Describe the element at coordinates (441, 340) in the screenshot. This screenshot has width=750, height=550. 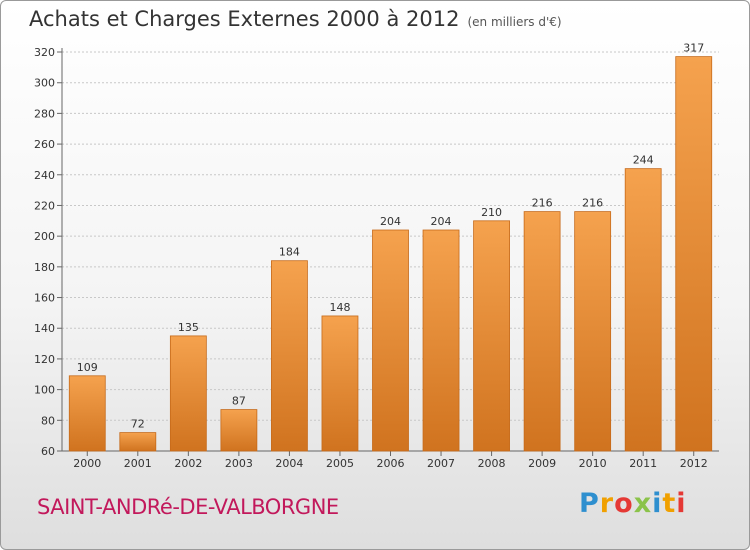
I see `bar-2007` at that location.